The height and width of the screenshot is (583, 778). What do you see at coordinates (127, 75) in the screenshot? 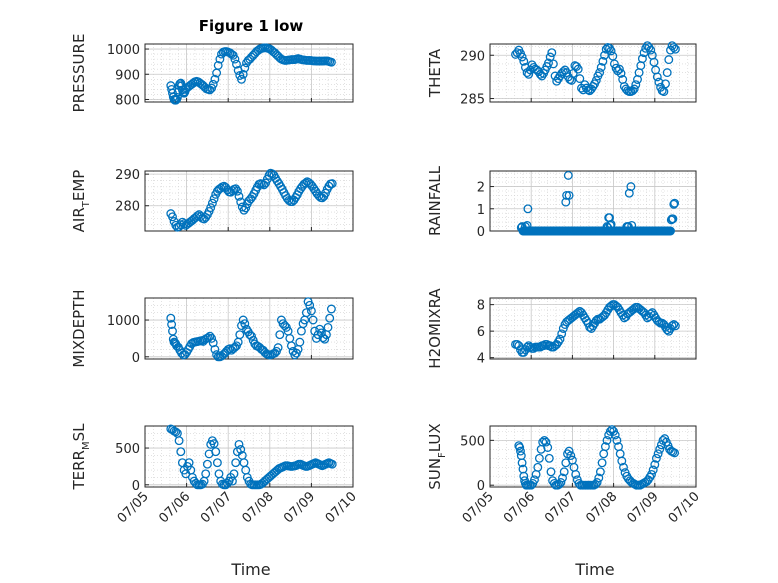
I see `y-tick-label: 900` at bounding box center [127, 75].